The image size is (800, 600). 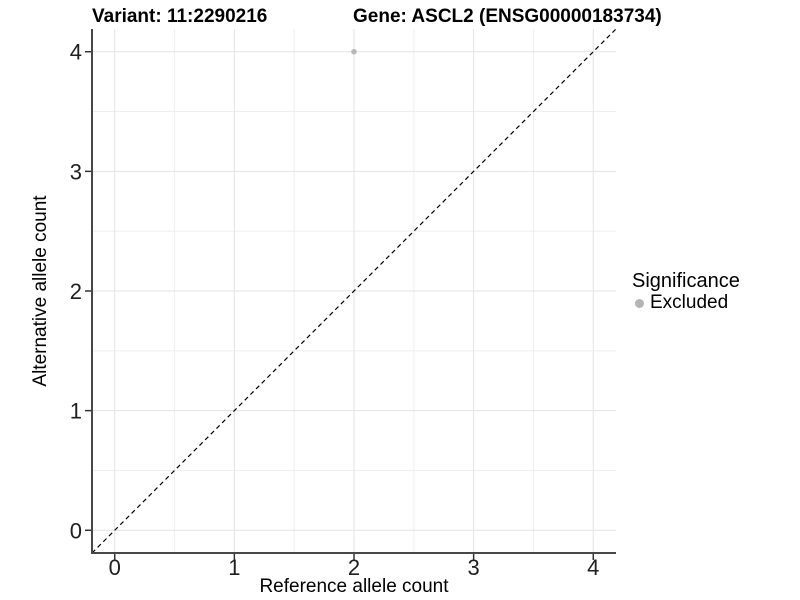 What do you see at coordinates (593, 567) in the screenshot?
I see `x-tick-label: 4` at bounding box center [593, 567].